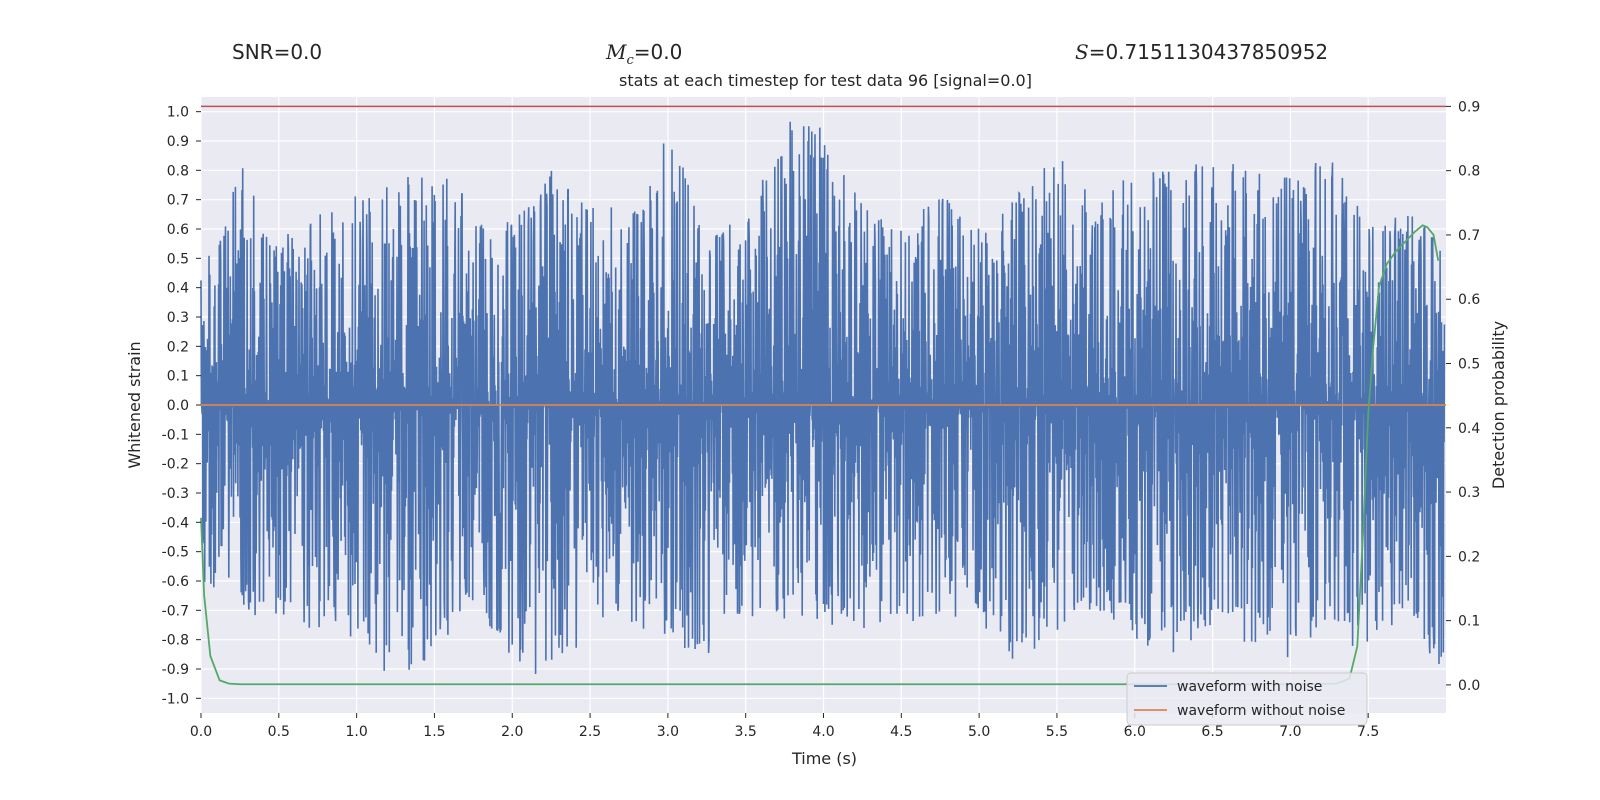 The height and width of the screenshot is (800, 1600). Describe the element at coordinates (1469, 429) in the screenshot. I see `y2-tick-label: 0.4` at that location.